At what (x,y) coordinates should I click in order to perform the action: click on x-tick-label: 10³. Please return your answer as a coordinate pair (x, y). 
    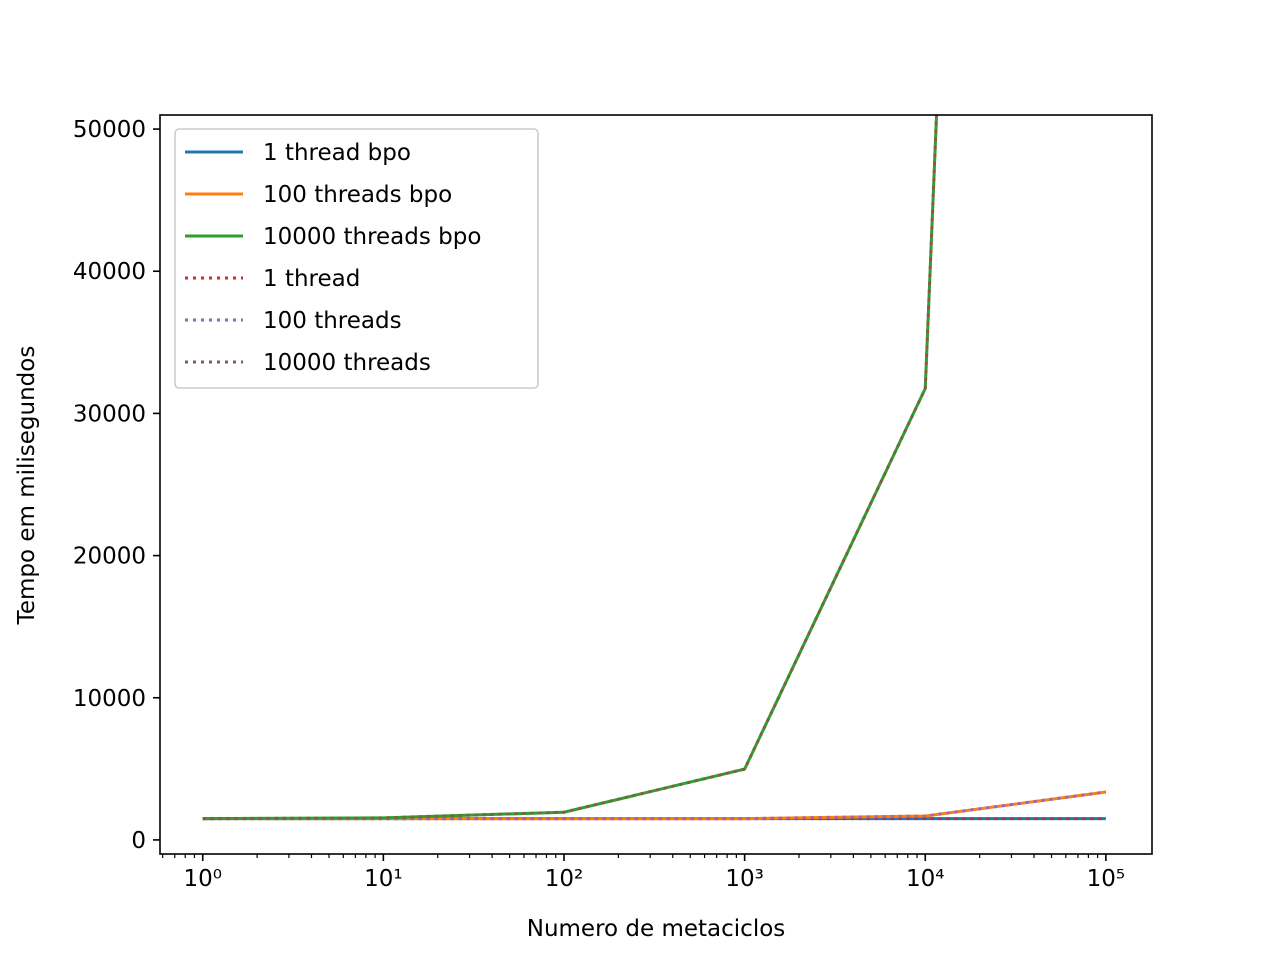
    Looking at the image, I should click on (744, 879).